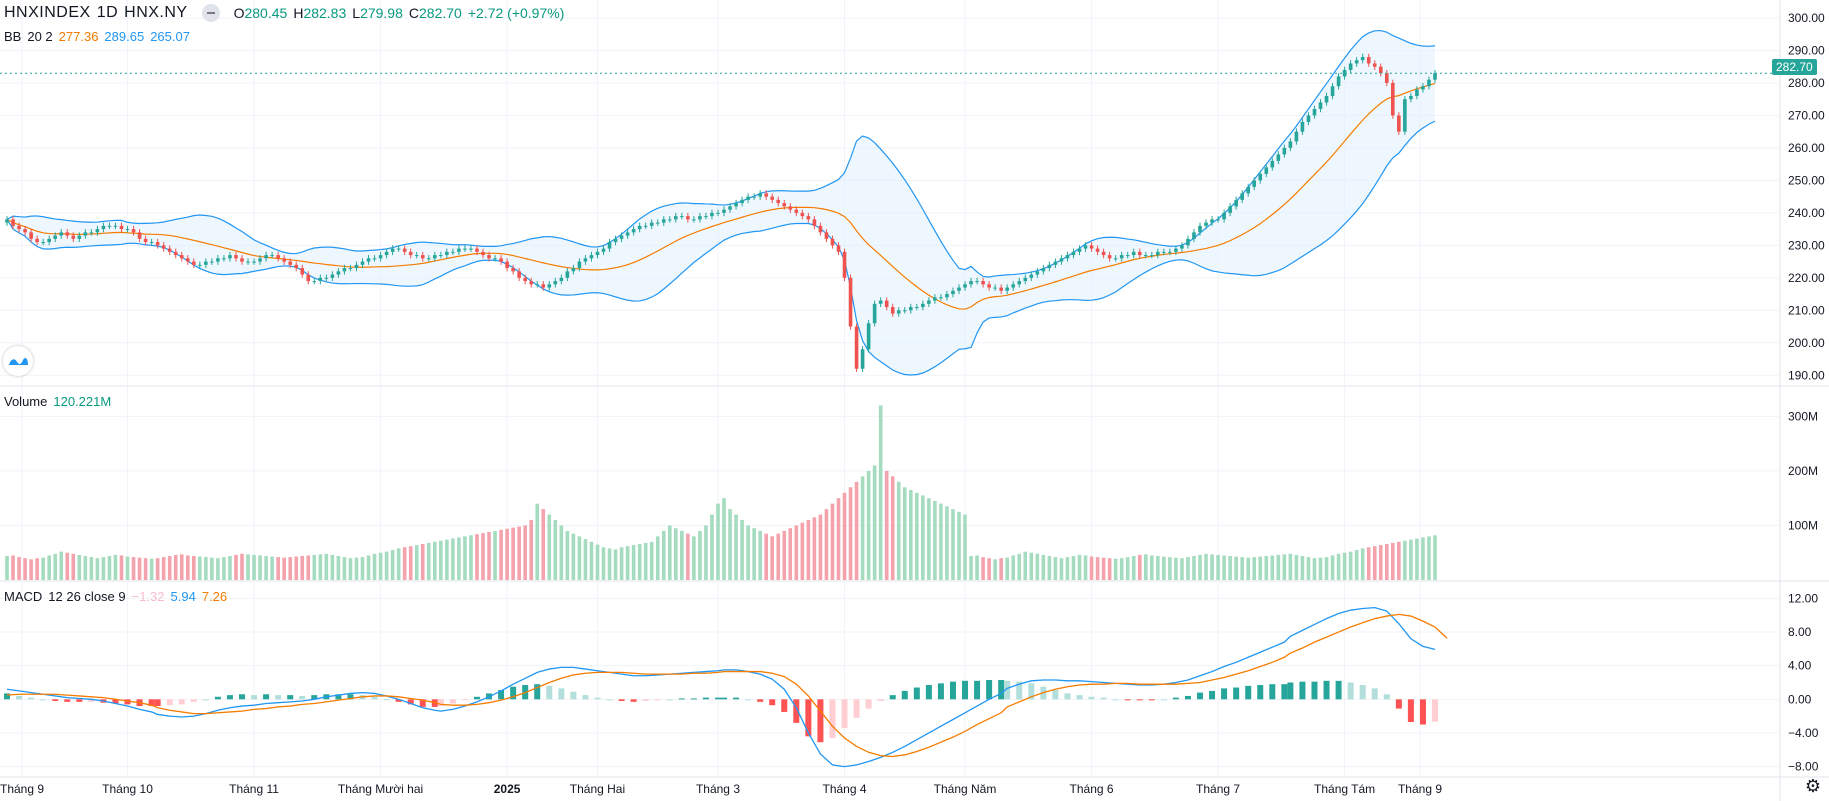 This screenshot has width=1829, height=801. I want to click on macd-name: MACD, so click(23, 596).